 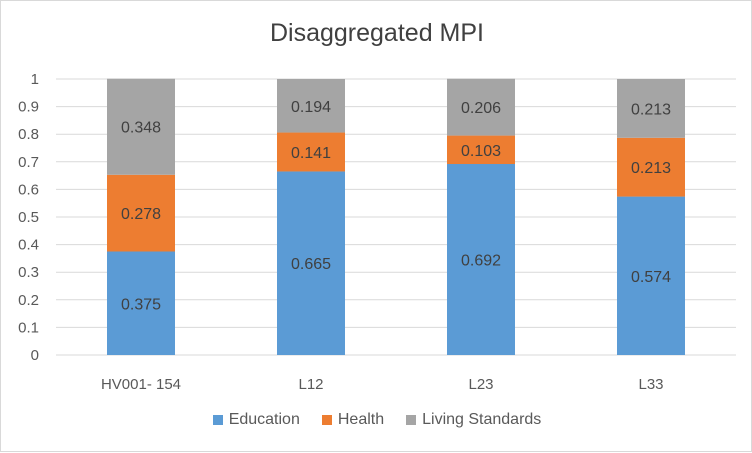 What do you see at coordinates (480, 384) in the screenshot?
I see `x-tick-label: L23` at bounding box center [480, 384].